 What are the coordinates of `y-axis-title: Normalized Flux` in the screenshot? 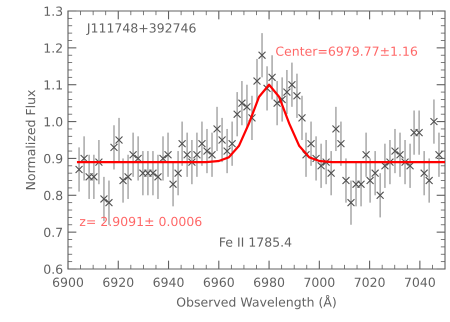 It's located at (31, 140).